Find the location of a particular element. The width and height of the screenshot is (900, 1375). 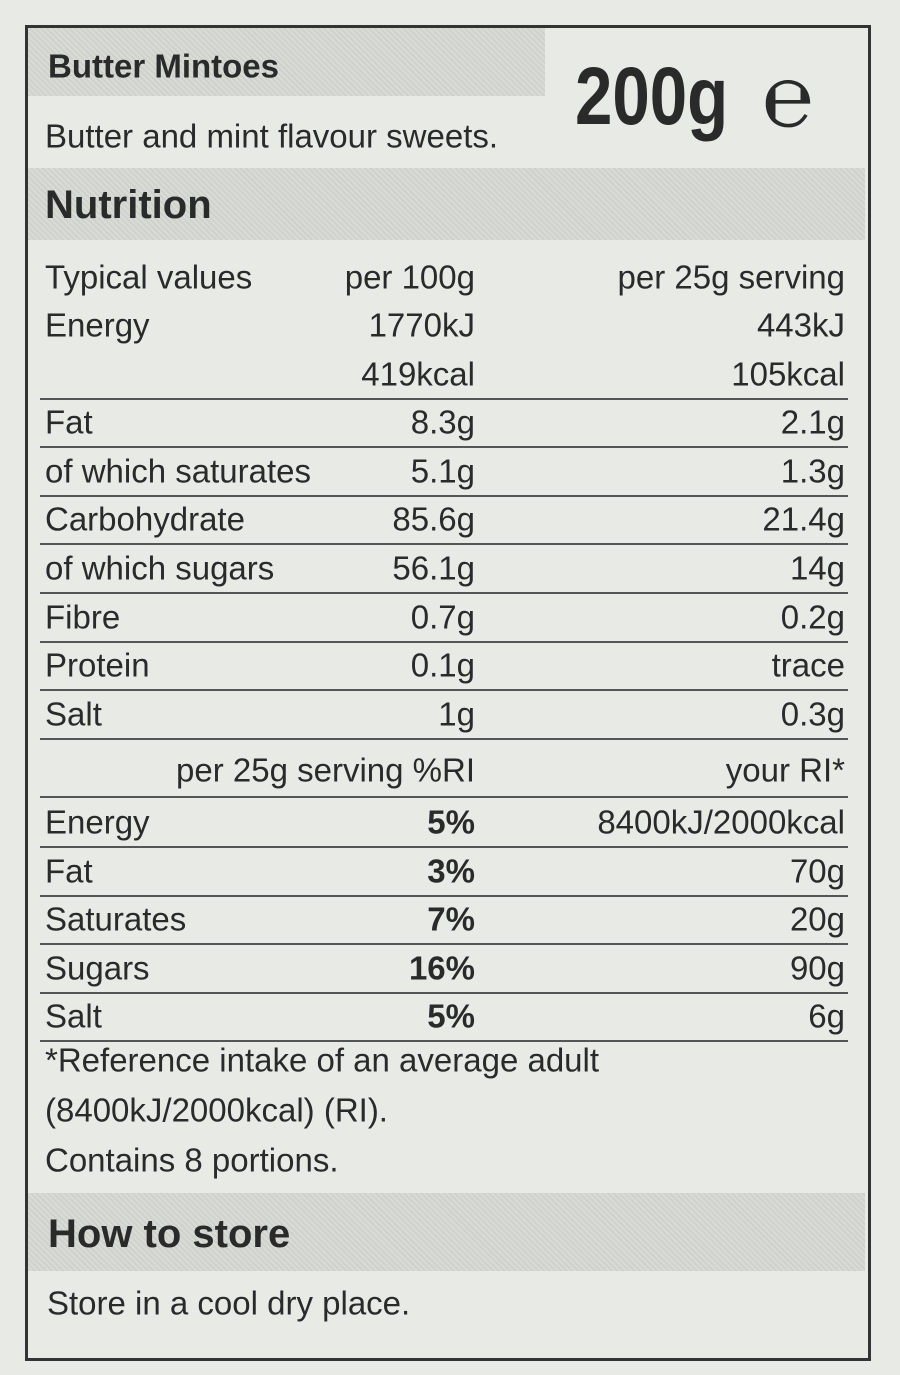

nutrient-name: Carbohydrate is located at coordinates (145, 519).